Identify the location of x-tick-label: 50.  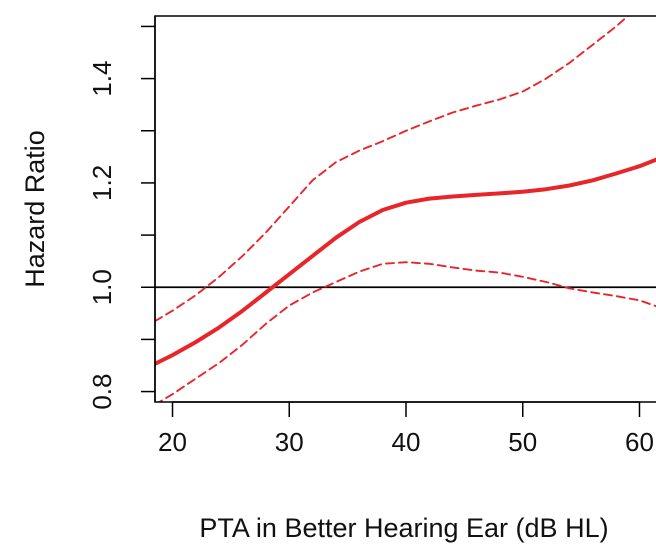
(522, 442).